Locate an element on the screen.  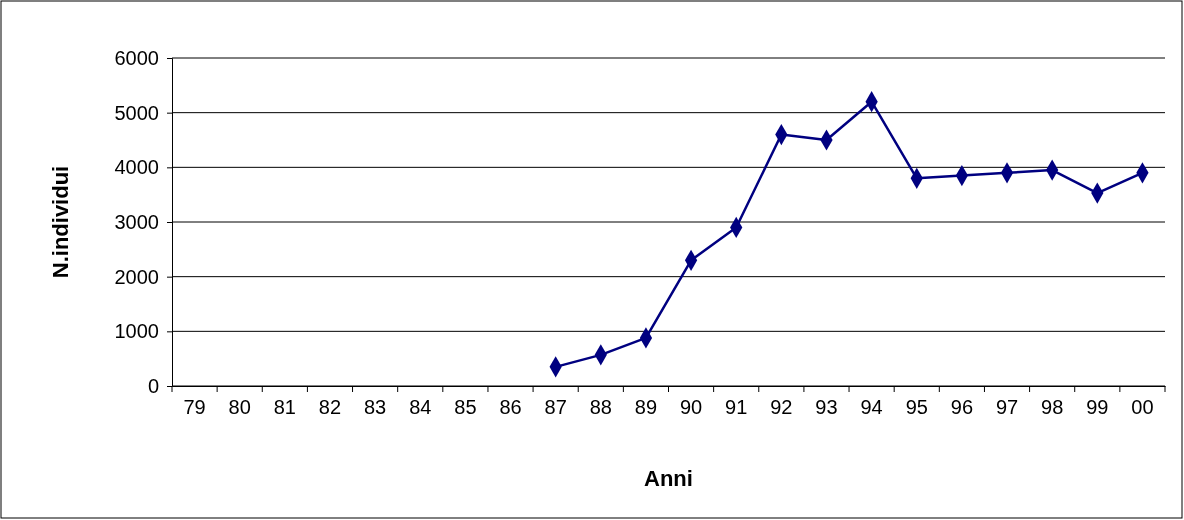
x-tick-label: 85 is located at coordinates (465, 407).